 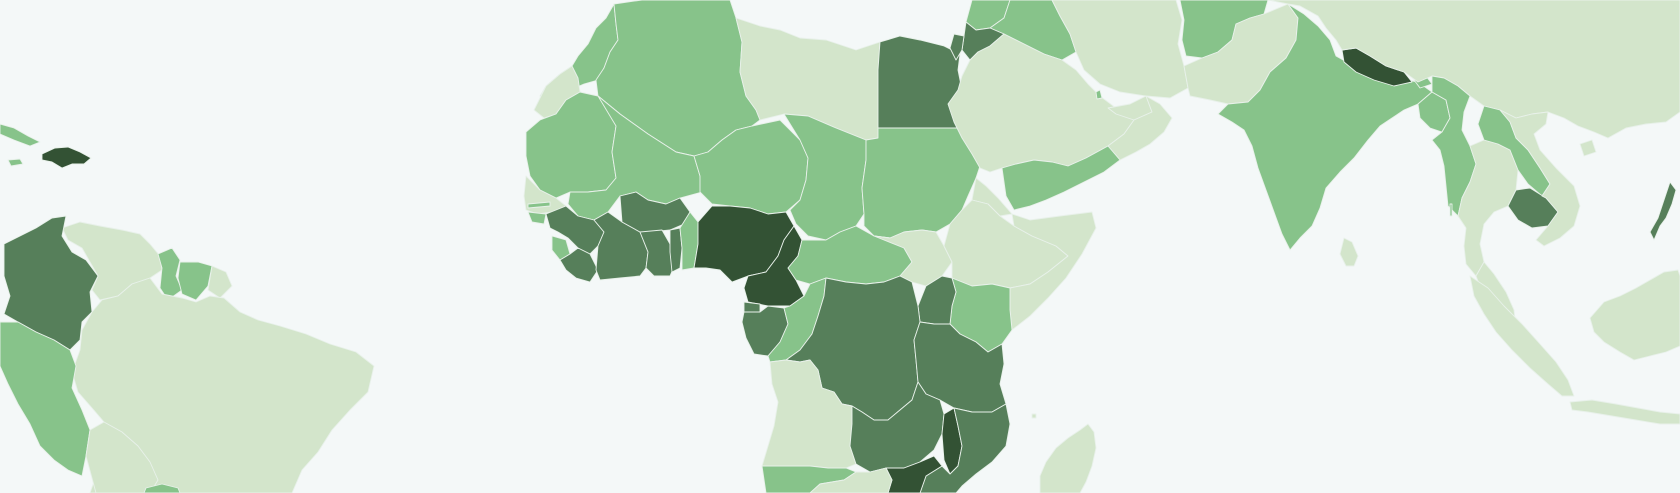 I want to click on country-brazil, so click(x=223, y=385).